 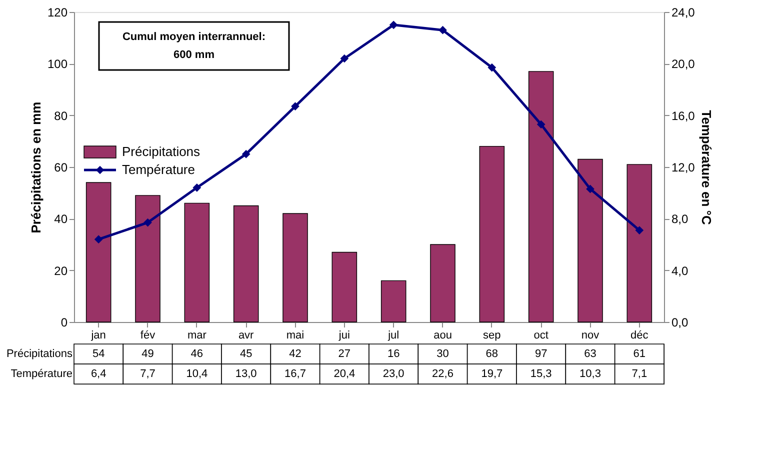 I want to click on y-tick-label: 20, so click(x=61, y=271).